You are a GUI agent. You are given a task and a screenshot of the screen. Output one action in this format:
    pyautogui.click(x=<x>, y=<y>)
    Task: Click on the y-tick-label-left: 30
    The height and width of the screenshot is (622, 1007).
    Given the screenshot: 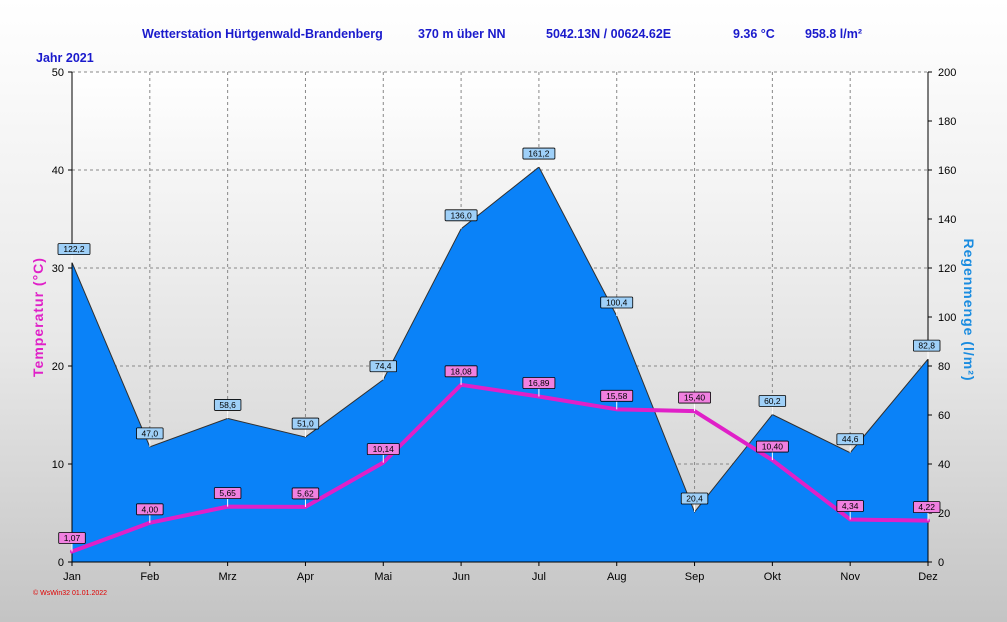 What is the action you would take?
    pyautogui.click(x=58, y=269)
    